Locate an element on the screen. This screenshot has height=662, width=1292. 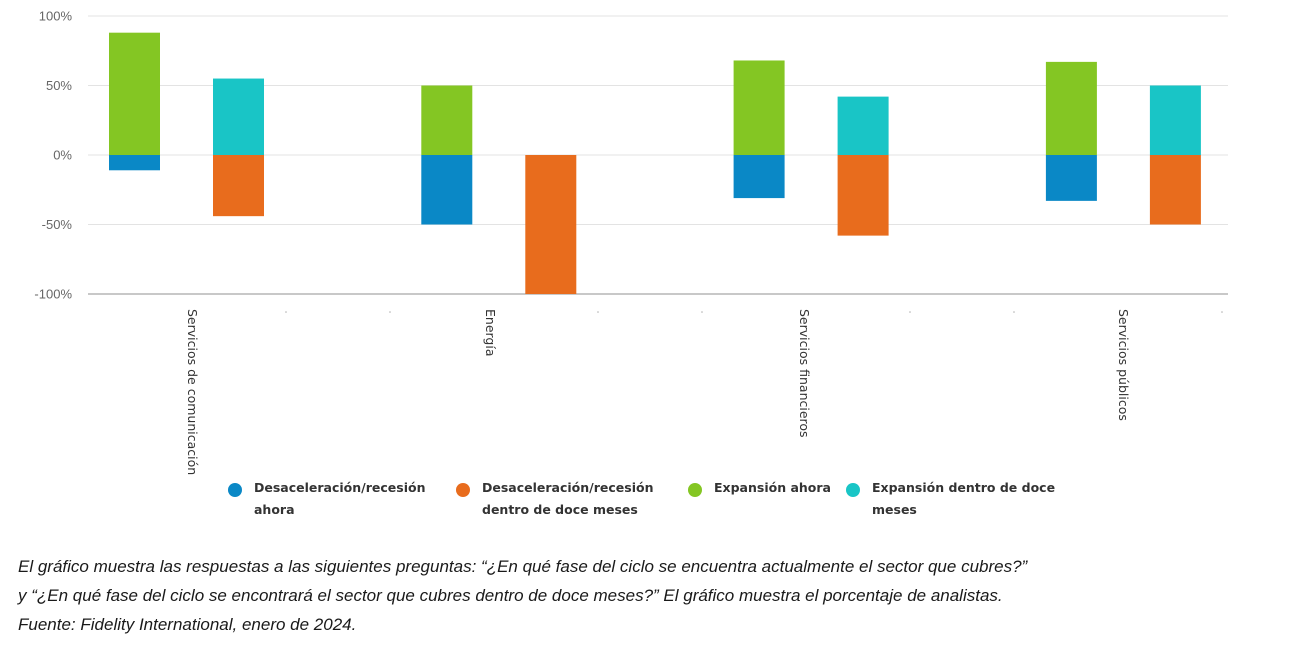
y-tick-label: 50% is located at coordinates (59, 85).